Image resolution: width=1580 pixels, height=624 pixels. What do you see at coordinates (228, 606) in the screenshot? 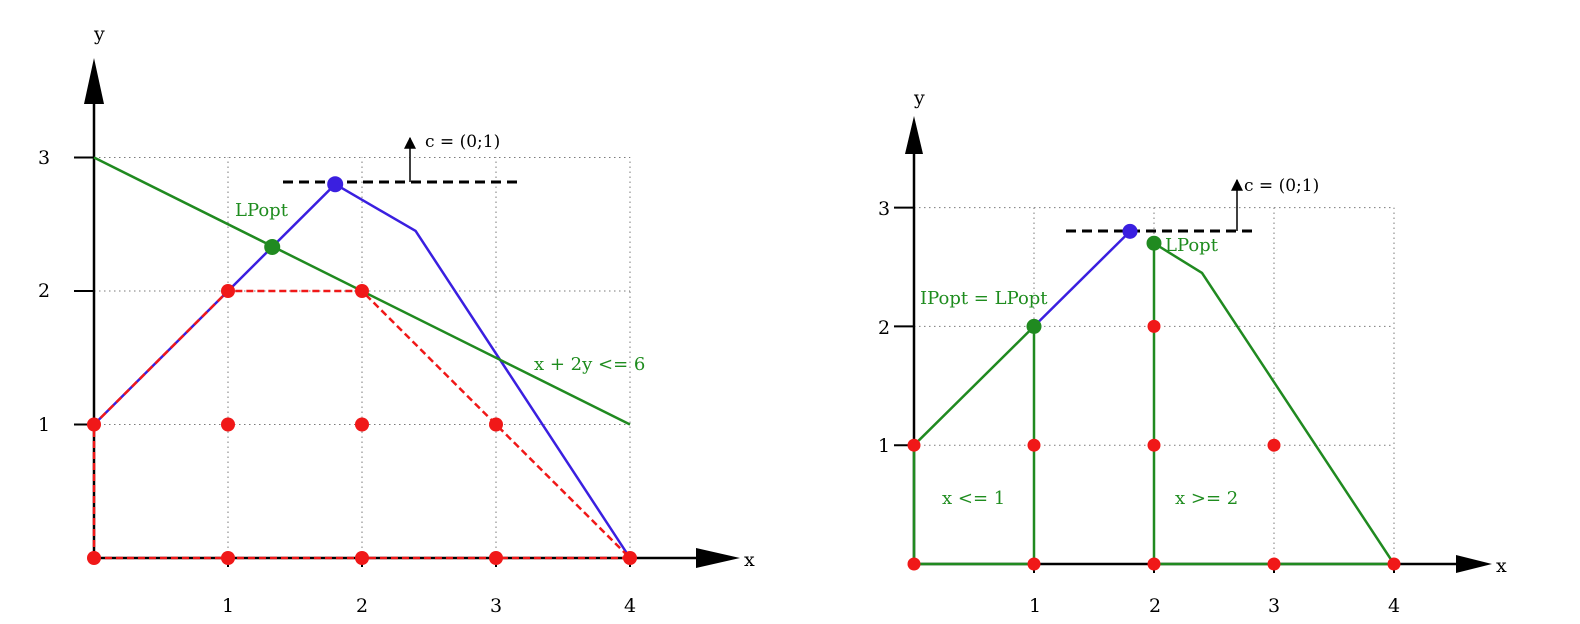
I see `left-x-tick-1: 1` at bounding box center [228, 606].